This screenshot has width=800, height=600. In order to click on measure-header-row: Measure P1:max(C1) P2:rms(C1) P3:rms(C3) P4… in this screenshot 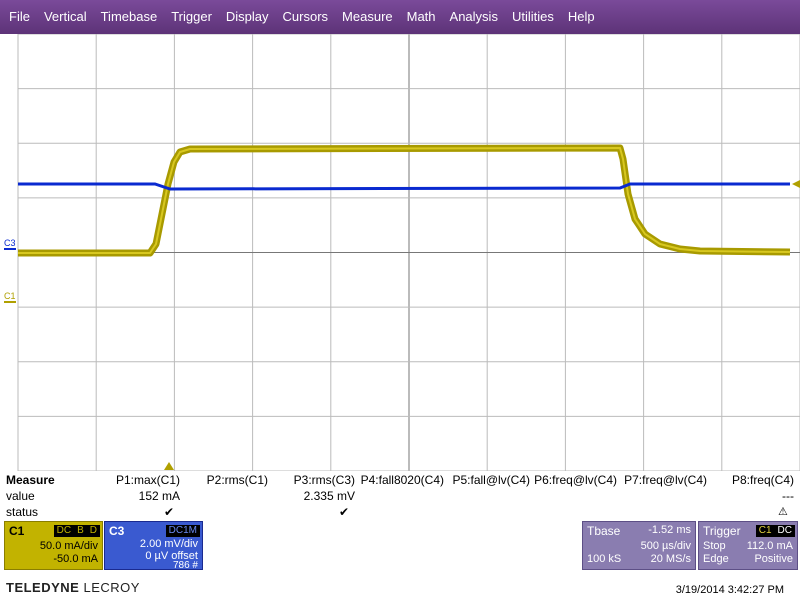, I will do `click(400, 481)`.